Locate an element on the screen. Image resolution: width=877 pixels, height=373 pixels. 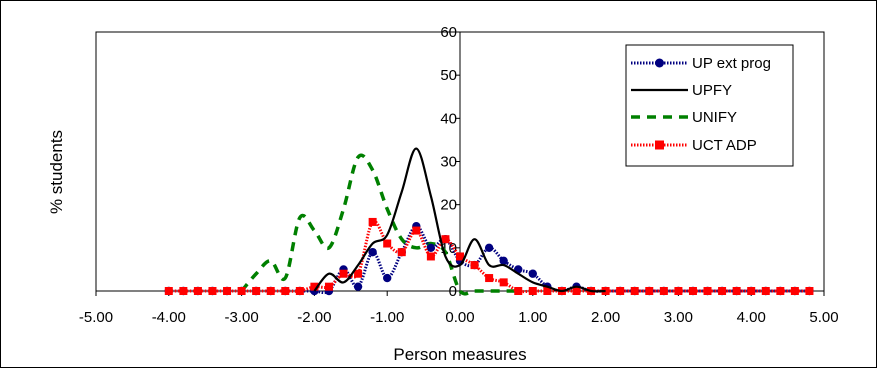
x-tick-label: 0.00 is located at coordinates (459, 317).